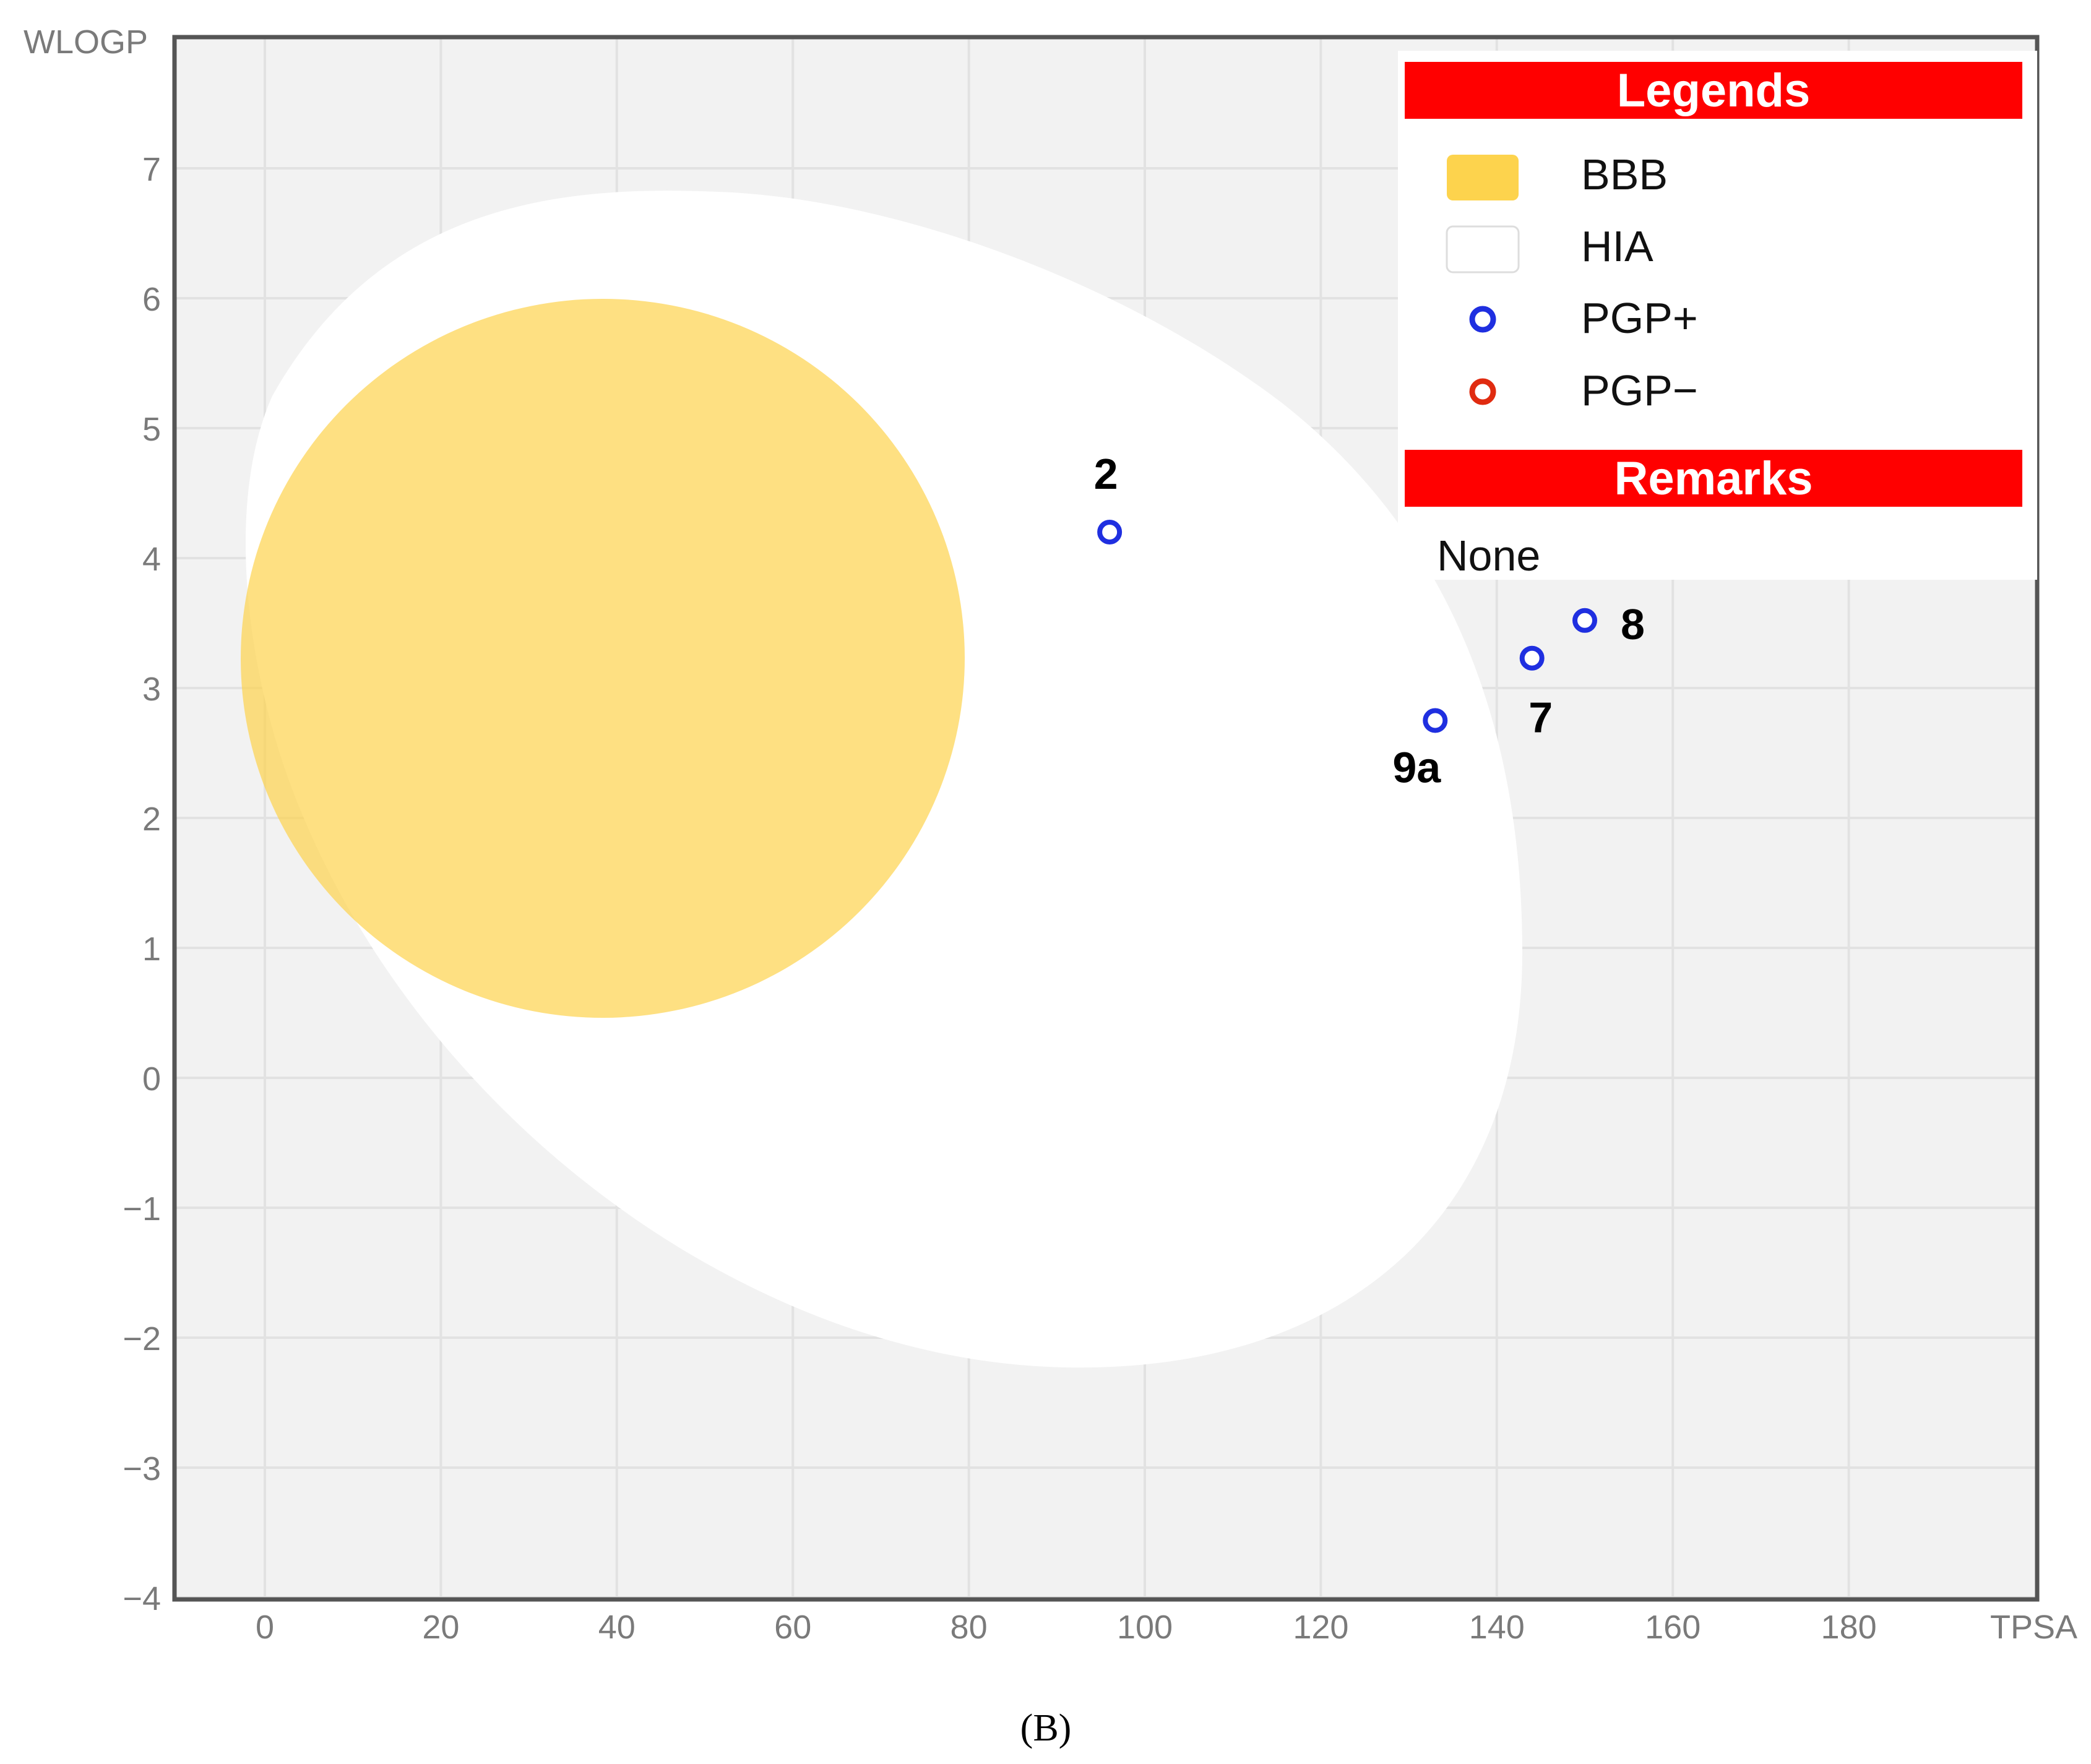 The height and width of the screenshot is (1764, 2091). I want to click on legend-label-bbb: BBB, so click(1624, 175).